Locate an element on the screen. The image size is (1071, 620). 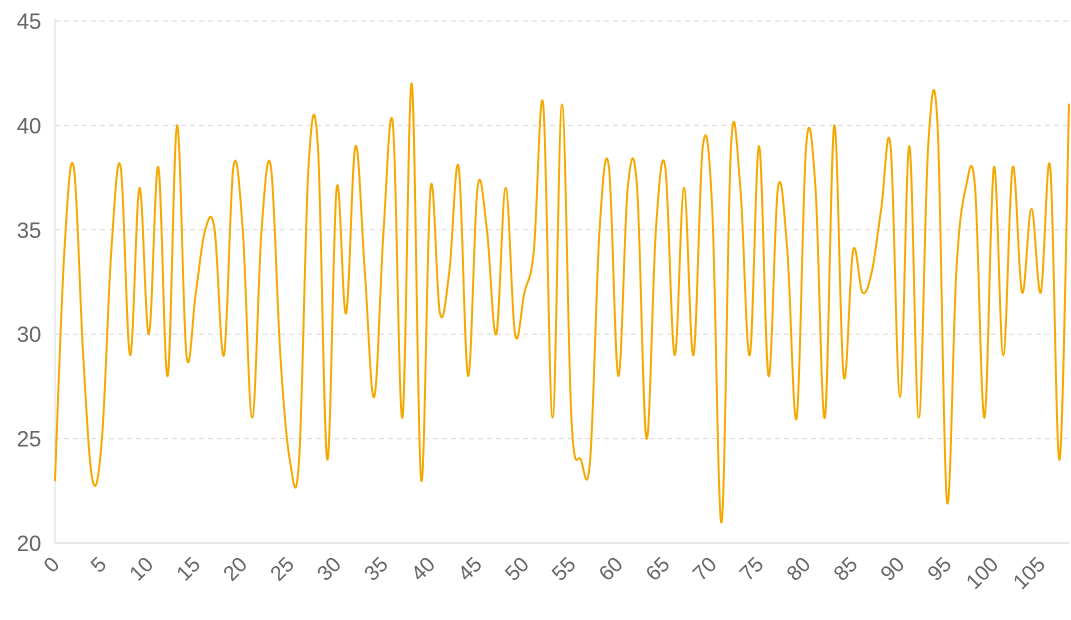
x-tick-label-15: 15 is located at coordinates (188, 569).